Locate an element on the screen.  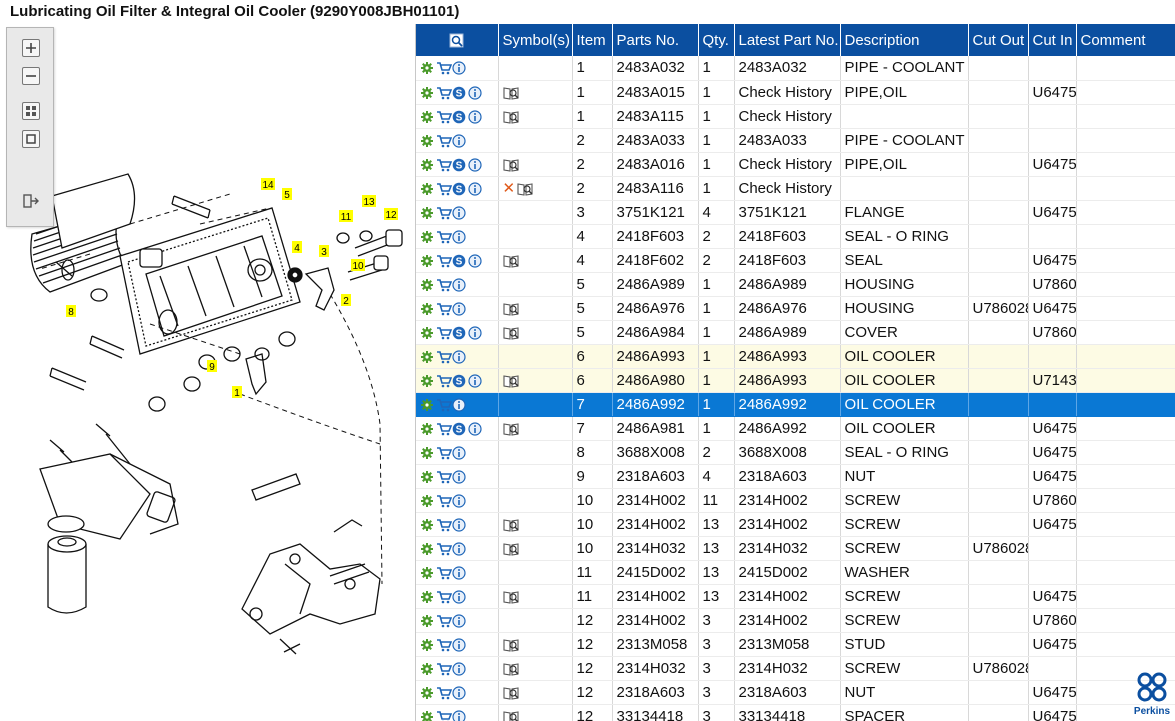
header-comment: Comment is located at coordinates (1125, 40).